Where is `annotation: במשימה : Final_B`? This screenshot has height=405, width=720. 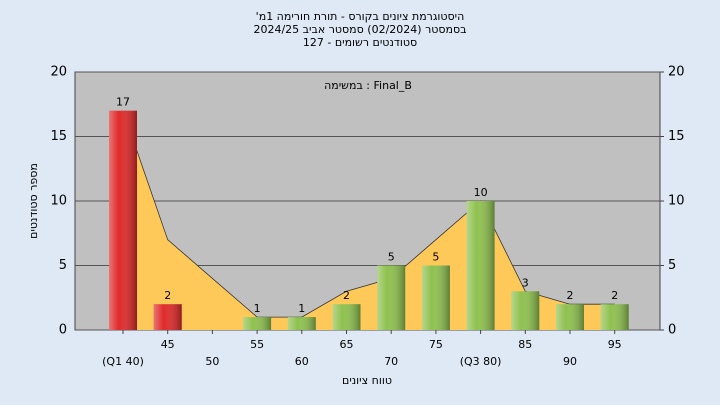
annotation: במשימה : Final_B is located at coordinates (368, 85).